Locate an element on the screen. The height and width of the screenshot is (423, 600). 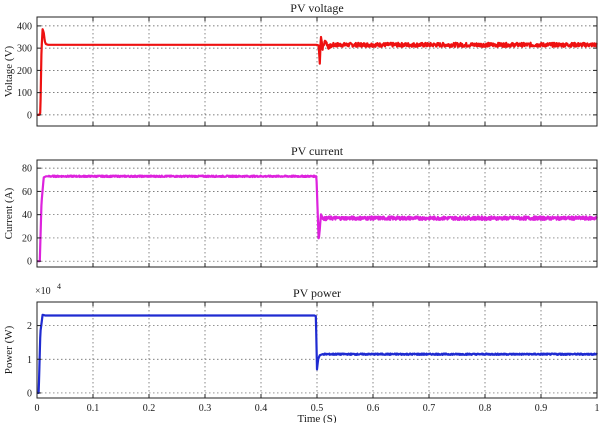
y-tick-label: 40 is located at coordinates (27, 215).